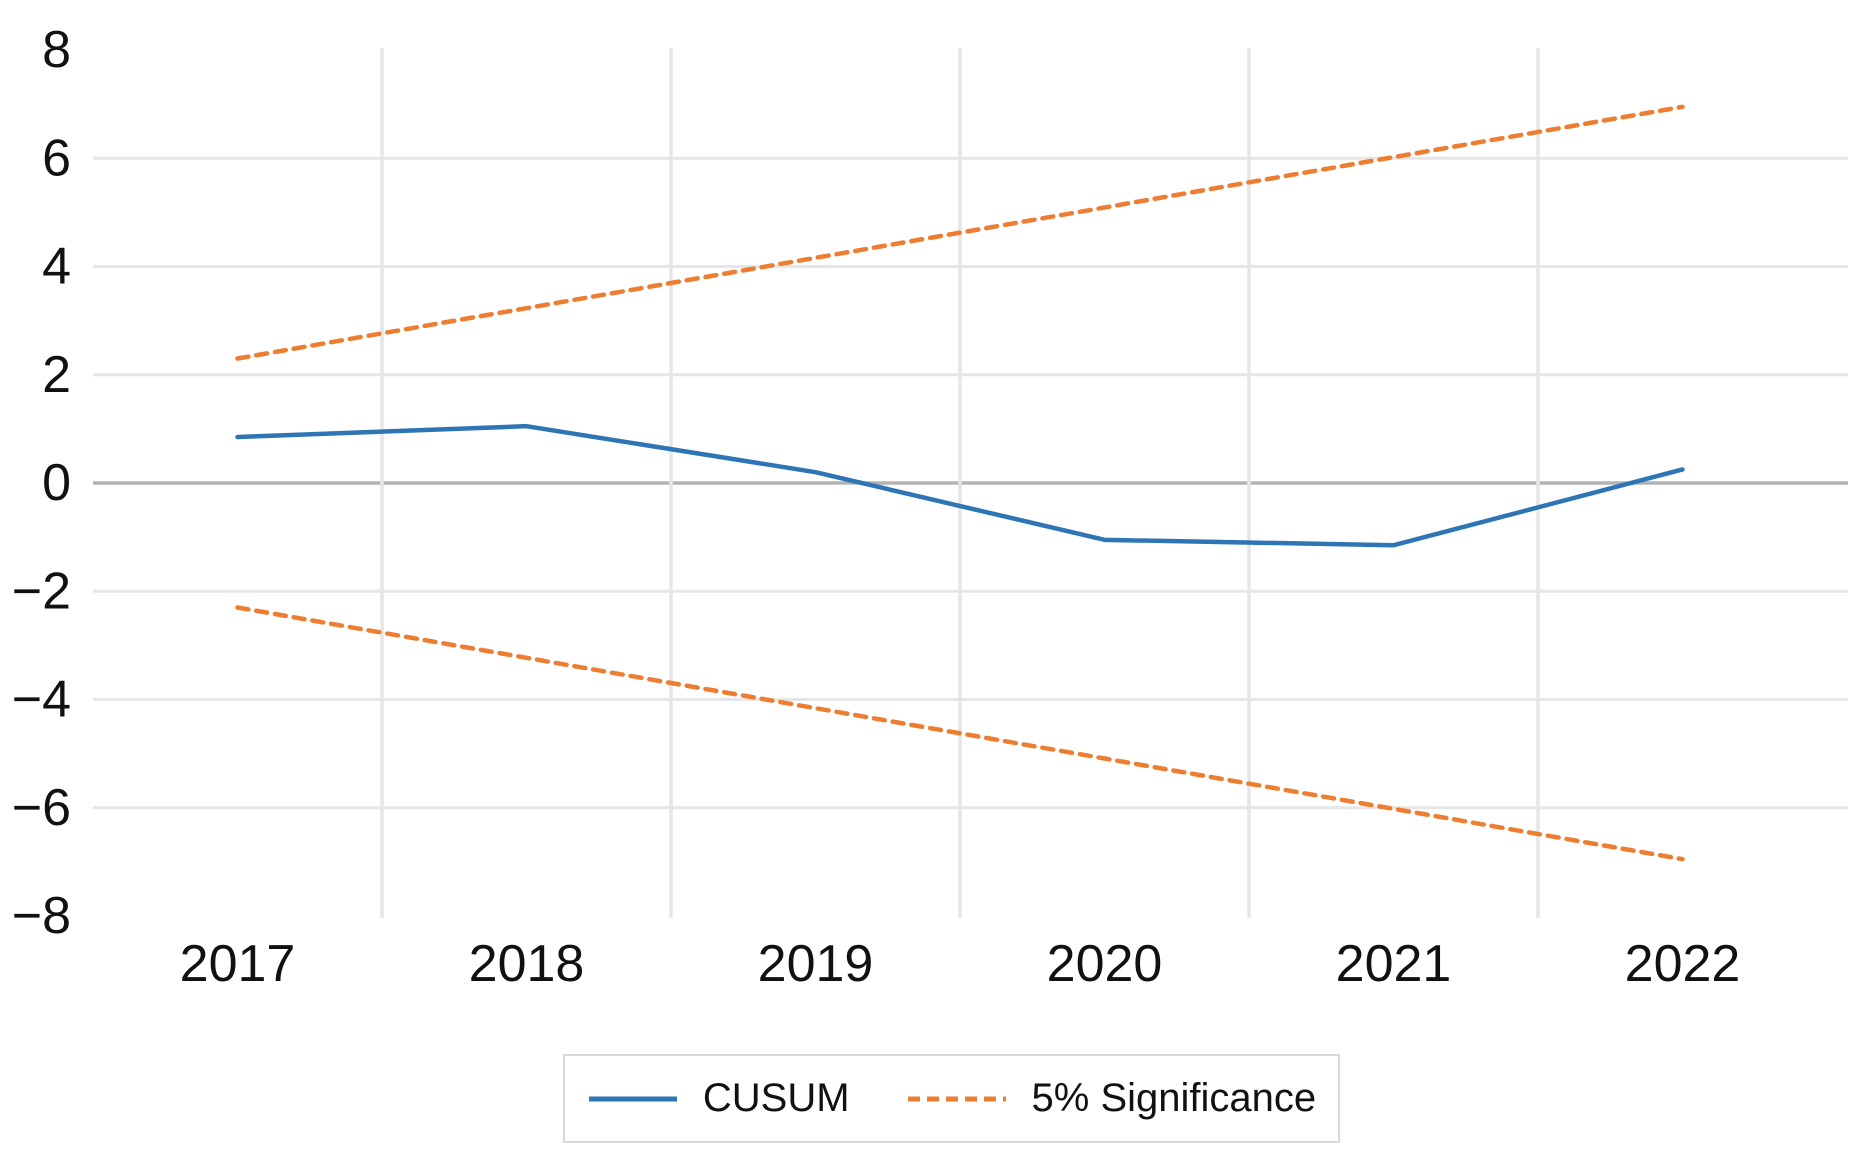 This screenshot has width=1858, height=1170. I want to click on legend: CUSUM 5% Significance, so click(951, 1098).